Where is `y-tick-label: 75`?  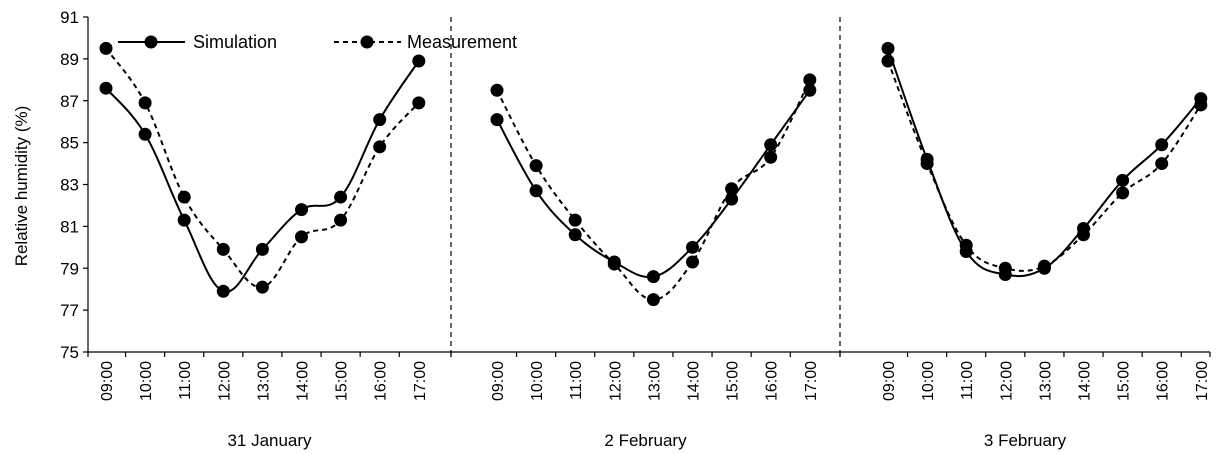
y-tick-label: 75 is located at coordinates (69, 352).